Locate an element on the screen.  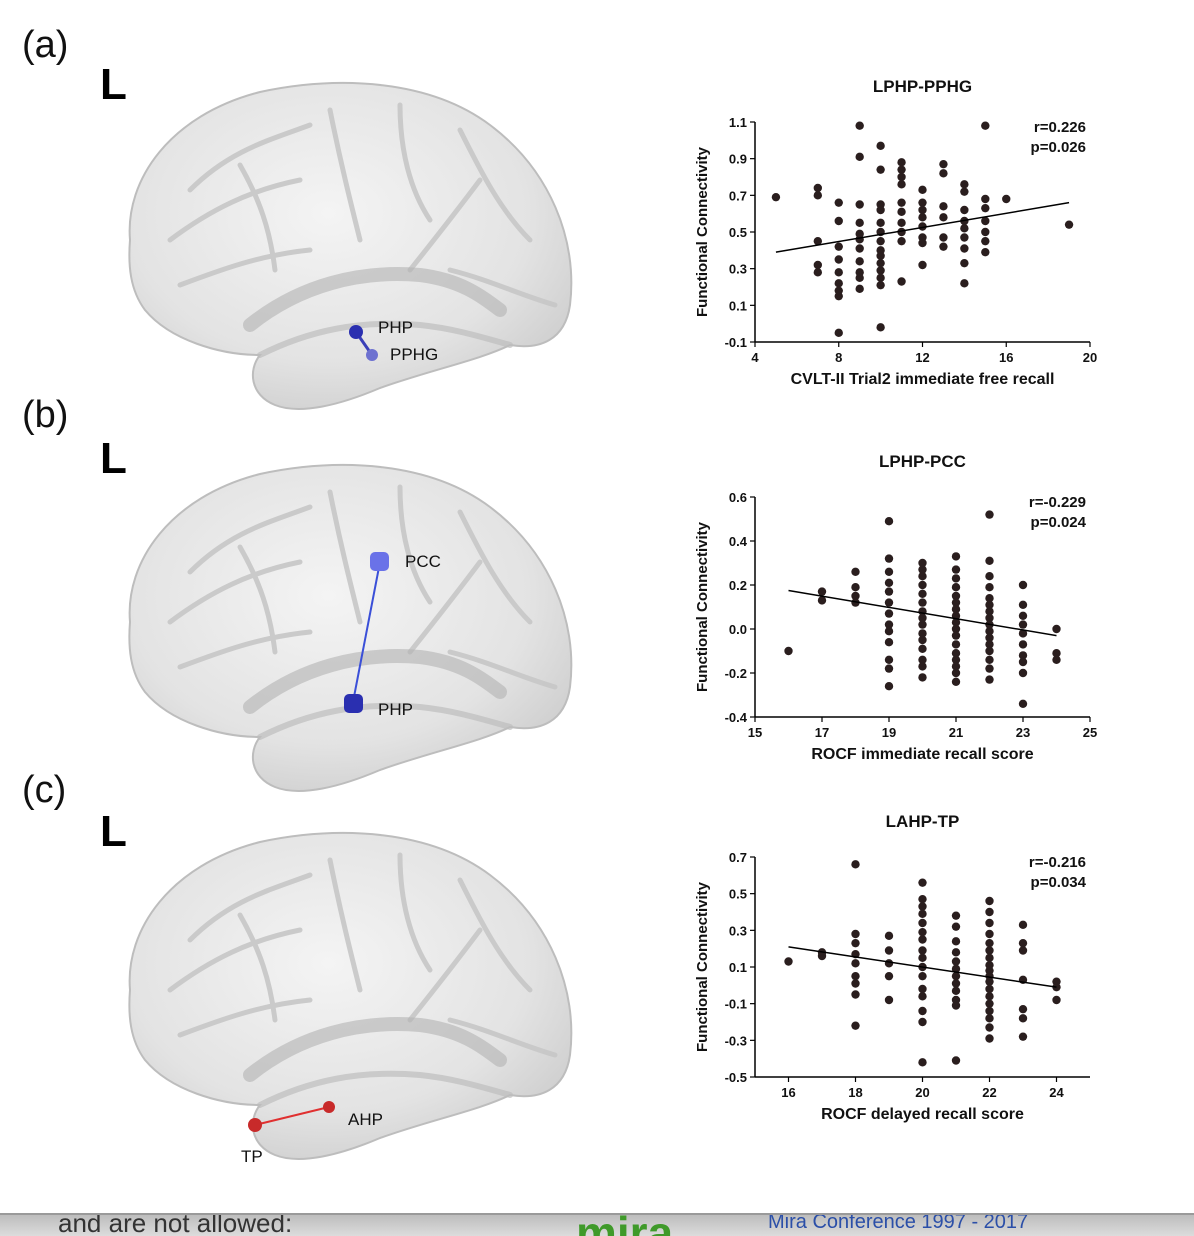
x-tick-label: 18 is located at coordinates (855, 1092).